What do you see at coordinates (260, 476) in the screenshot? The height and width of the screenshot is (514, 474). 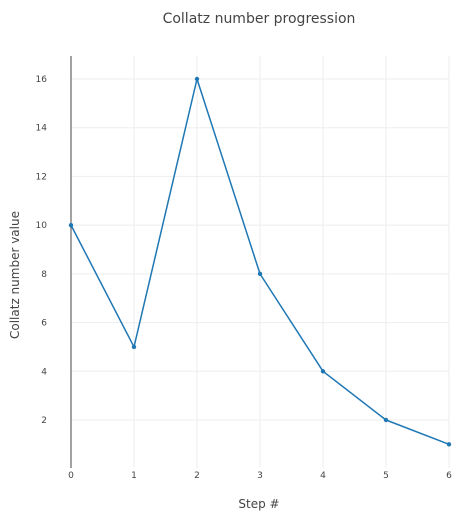 I see `x-tick-label: 3` at bounding box center [260, 476].